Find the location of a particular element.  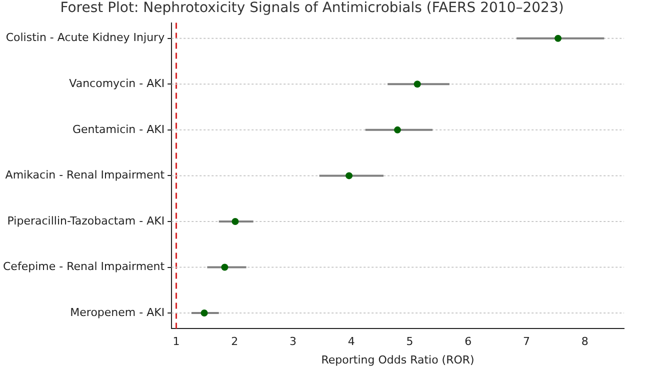

y-tick-label: Cefepime - Renal Impairment is located at coordinates (84, 267).